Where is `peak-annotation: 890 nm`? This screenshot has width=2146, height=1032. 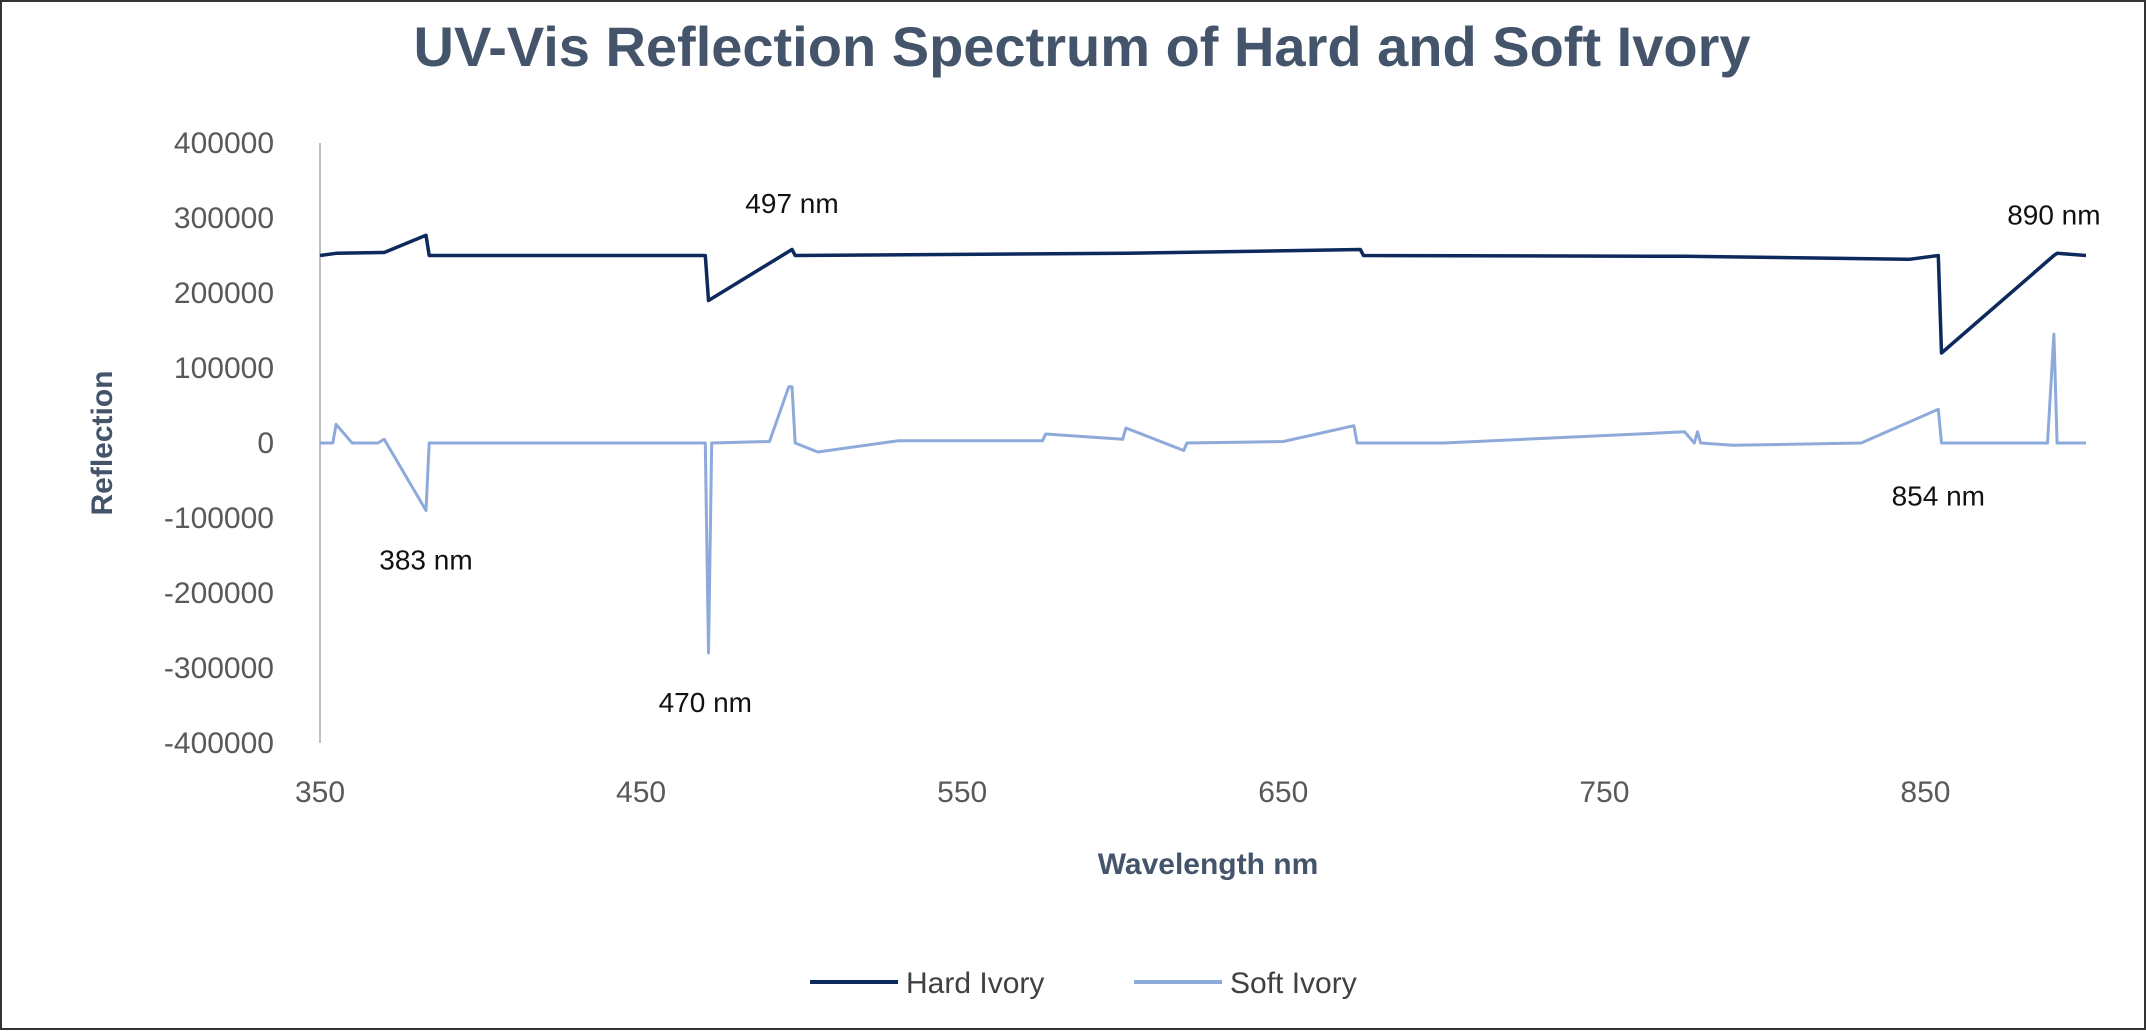 peak-annotation: 890 nm is located at coordinates (2053, 214).